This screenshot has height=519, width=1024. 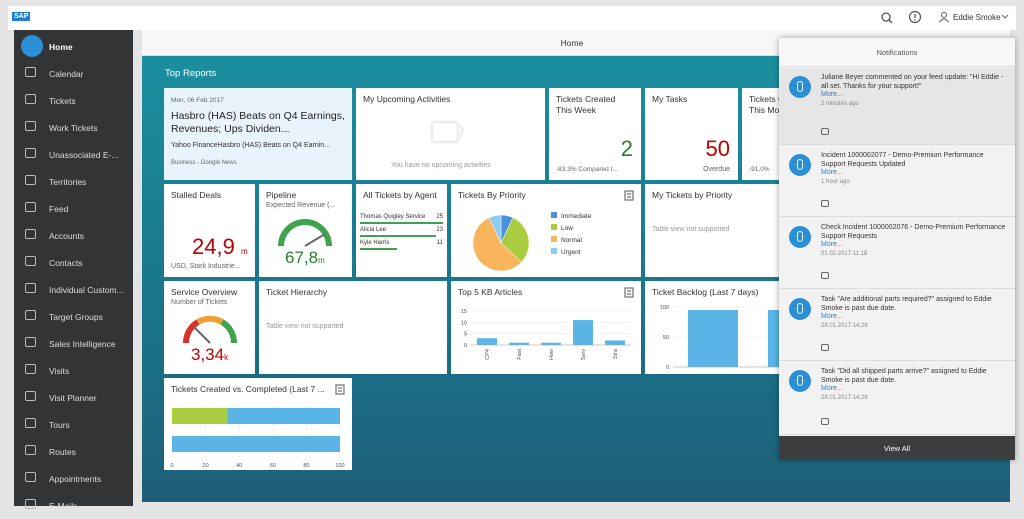 What do you see at coordinates (616, 353) in the screenshot?
I see `x-tick-label: Stra` at bounding box center [616, 353].